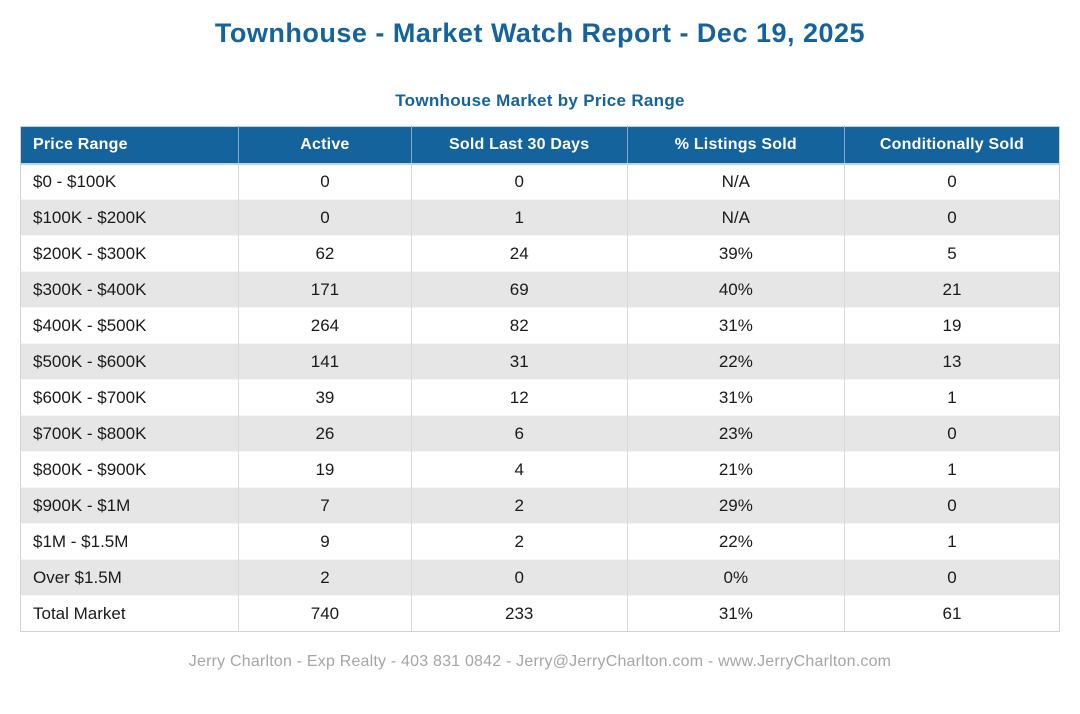 Image resolution: width=1080 pixels, height=714 pixels. Describe the element at coordinates (130, 361) in the screenshot. I see `cell-price-range: $500K - $600K` at that location.